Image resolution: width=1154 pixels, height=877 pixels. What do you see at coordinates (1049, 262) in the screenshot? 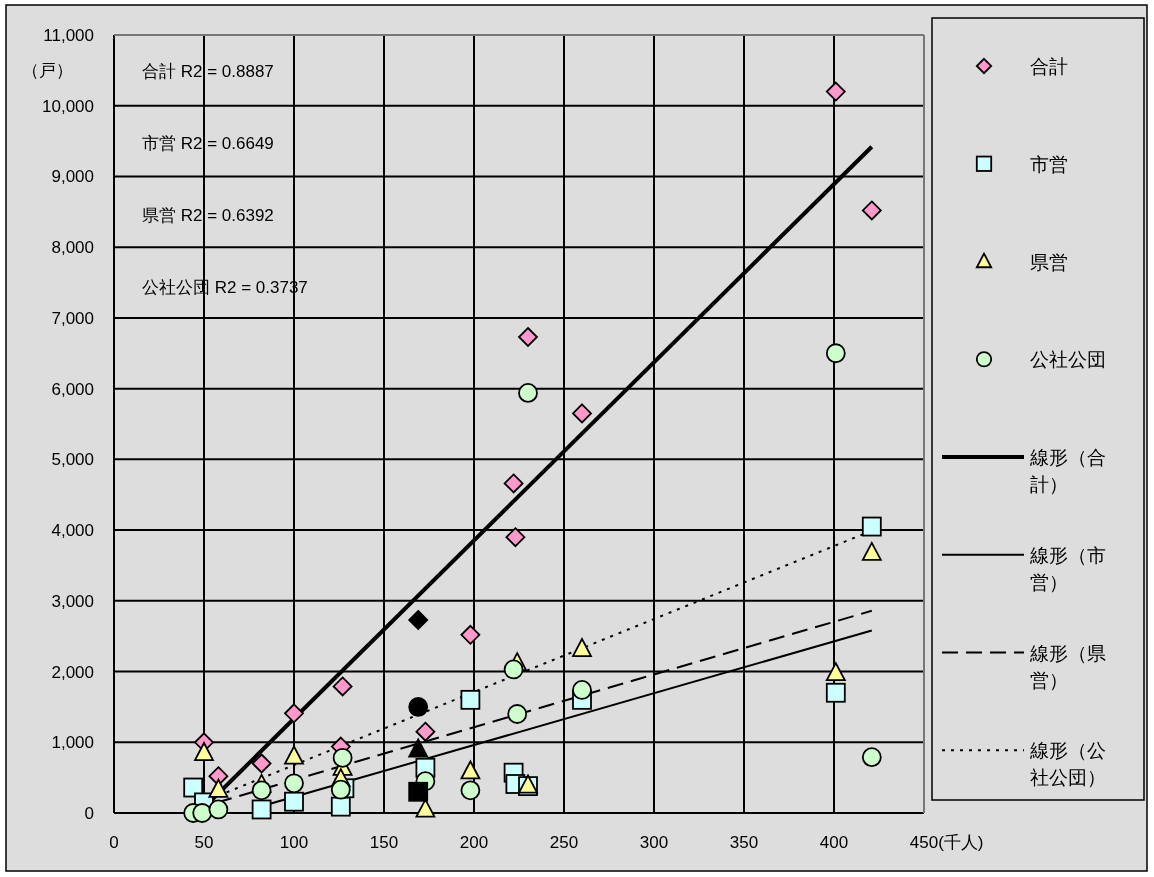
I see `legend-label: 県営` at bounding box center [1049, 262].